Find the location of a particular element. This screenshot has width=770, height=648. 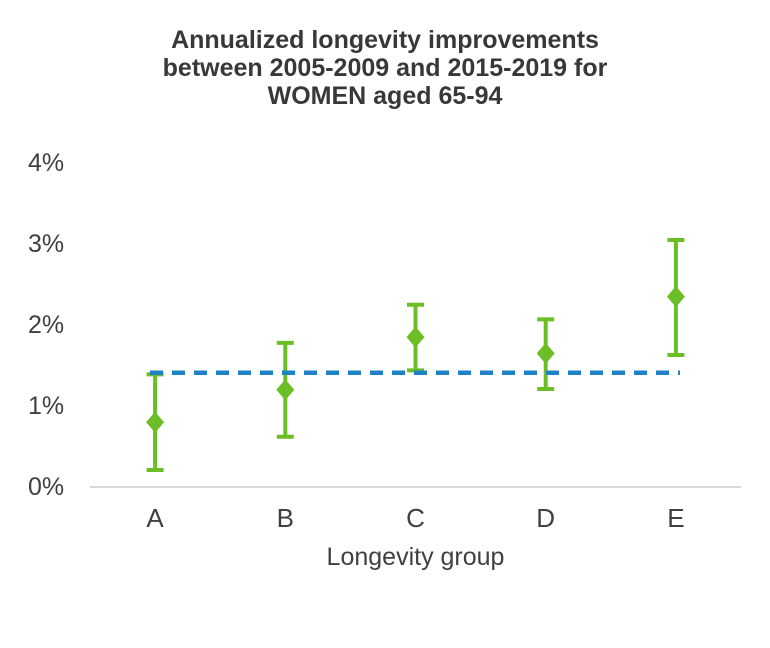

y-axis-tick-3pct: 3% is located at coordinates (46, 244).